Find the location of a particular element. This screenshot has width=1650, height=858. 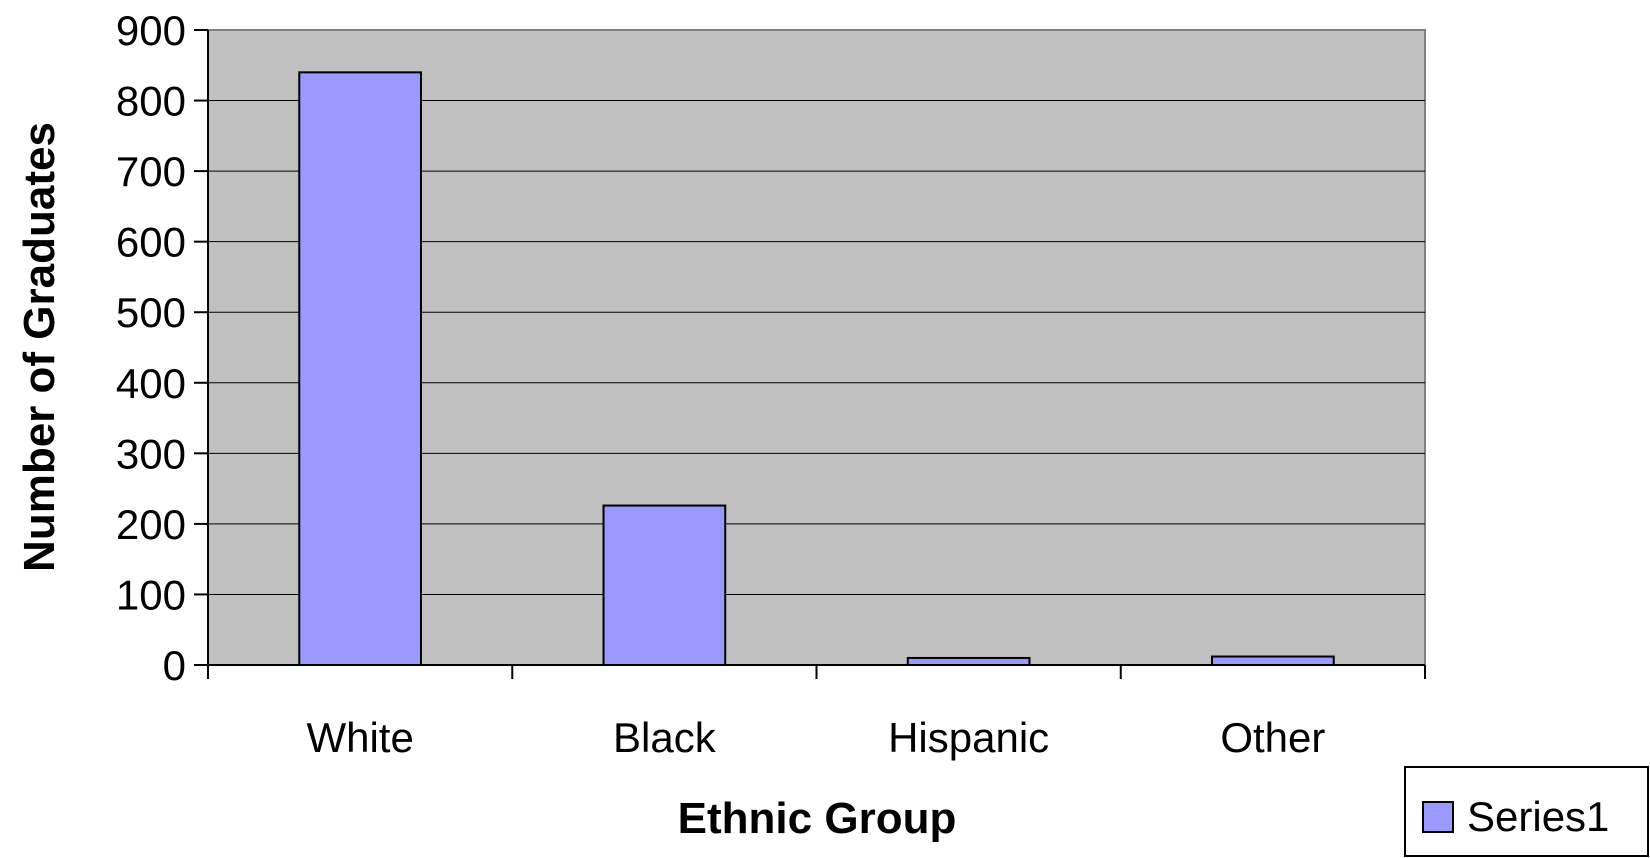

bar-hispanic is located at coordinates (968, 661).